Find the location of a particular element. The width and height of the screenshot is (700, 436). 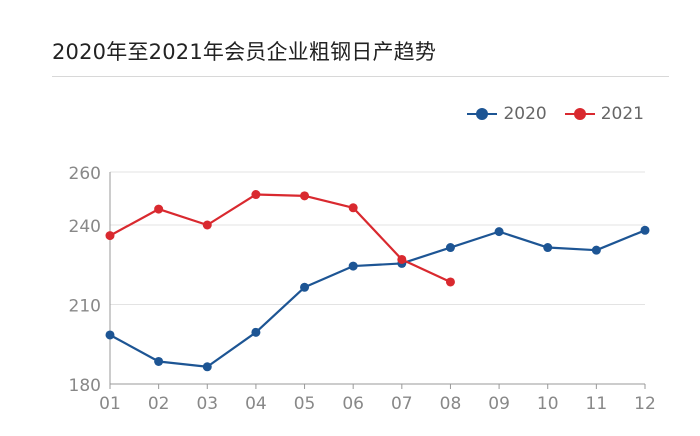

legend-item-2021: 2021 is located at coordinates (604, 114).